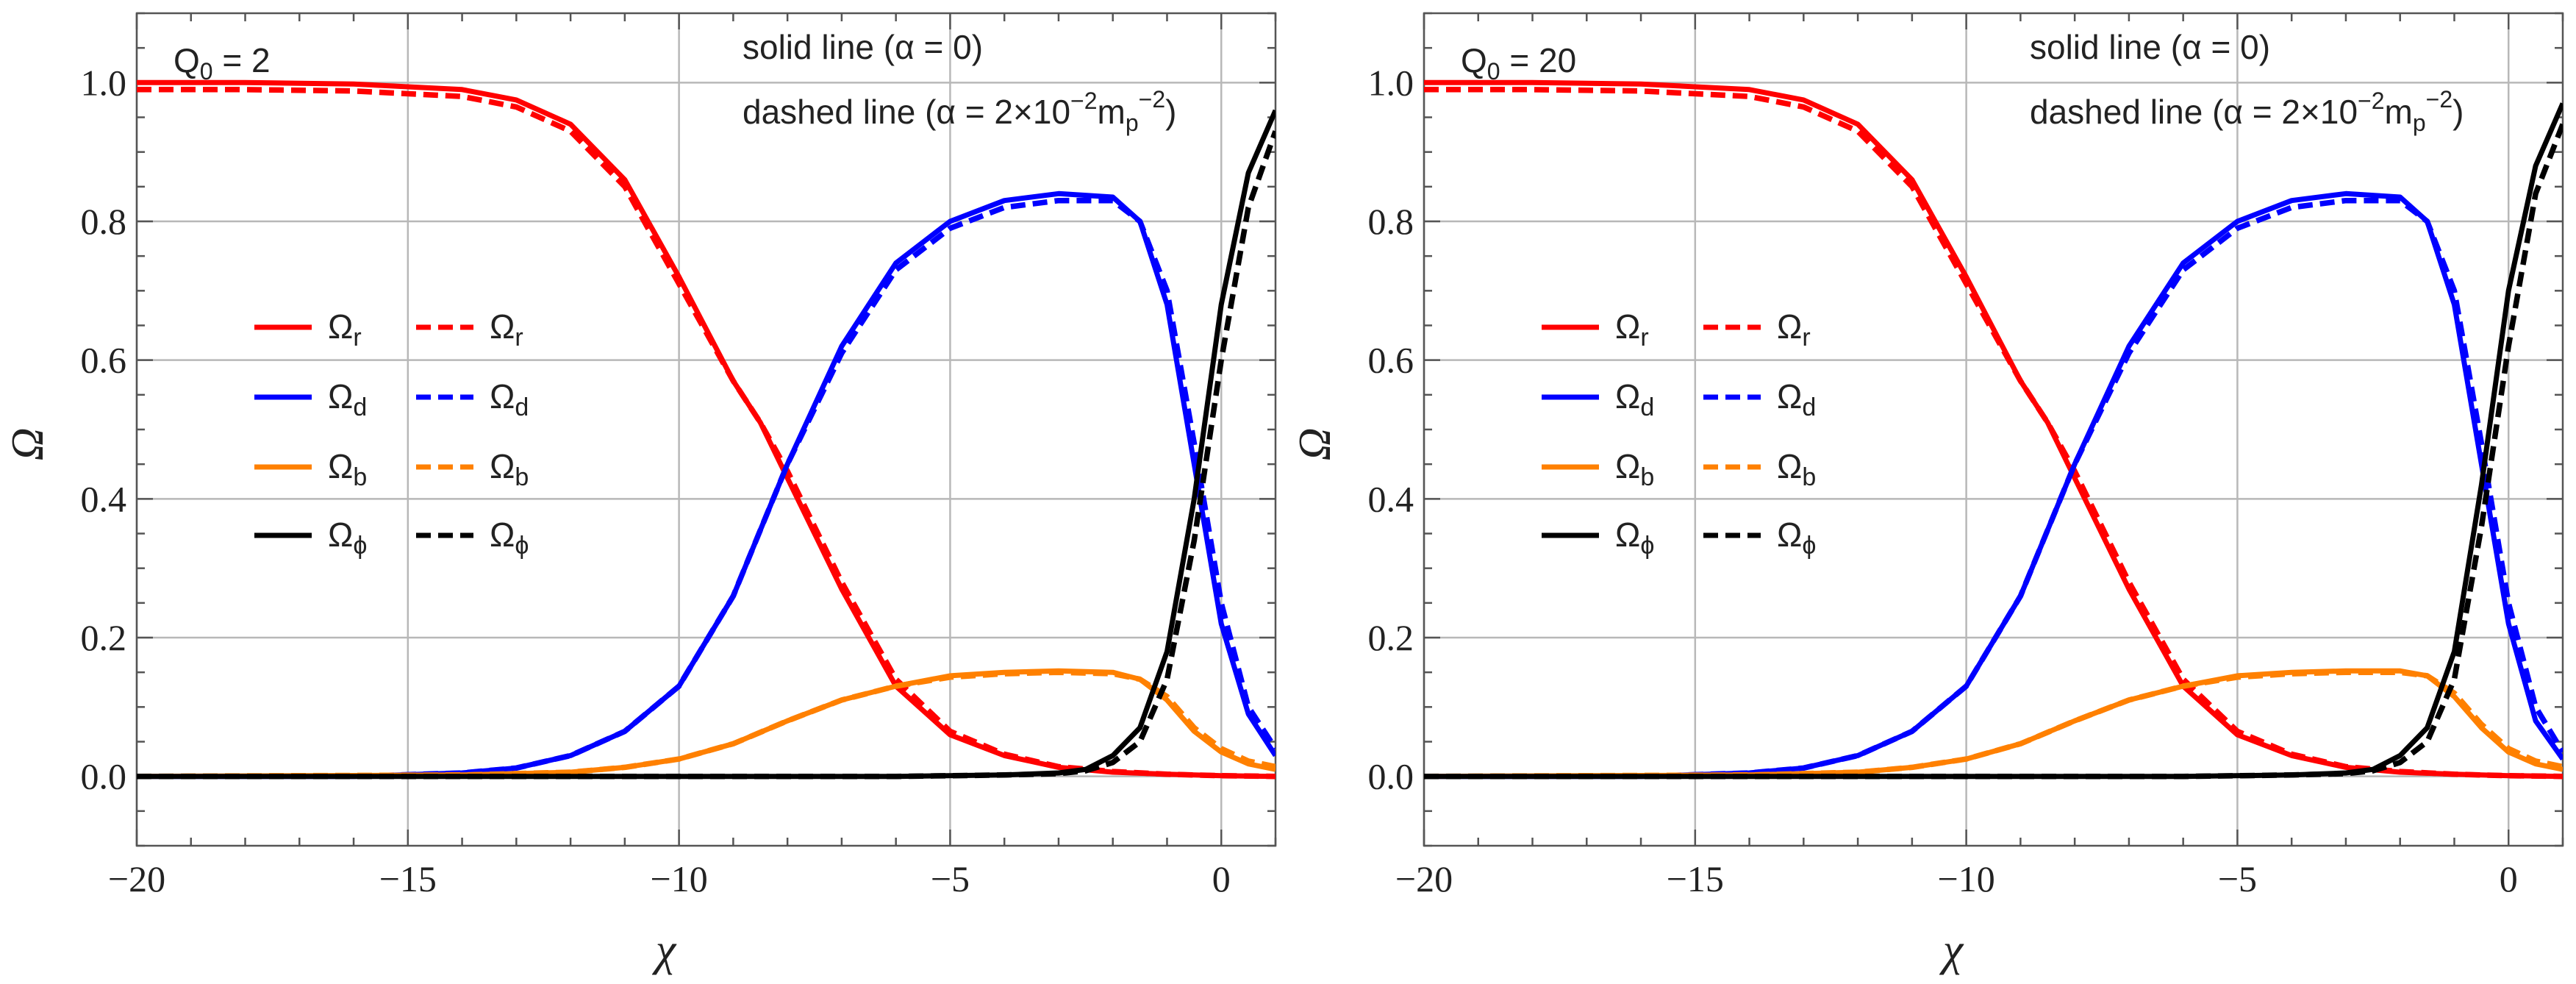  Describe the element at coordinates (1538, 60) in the screenshot. I see `panel-label-value: = 20` at that location.